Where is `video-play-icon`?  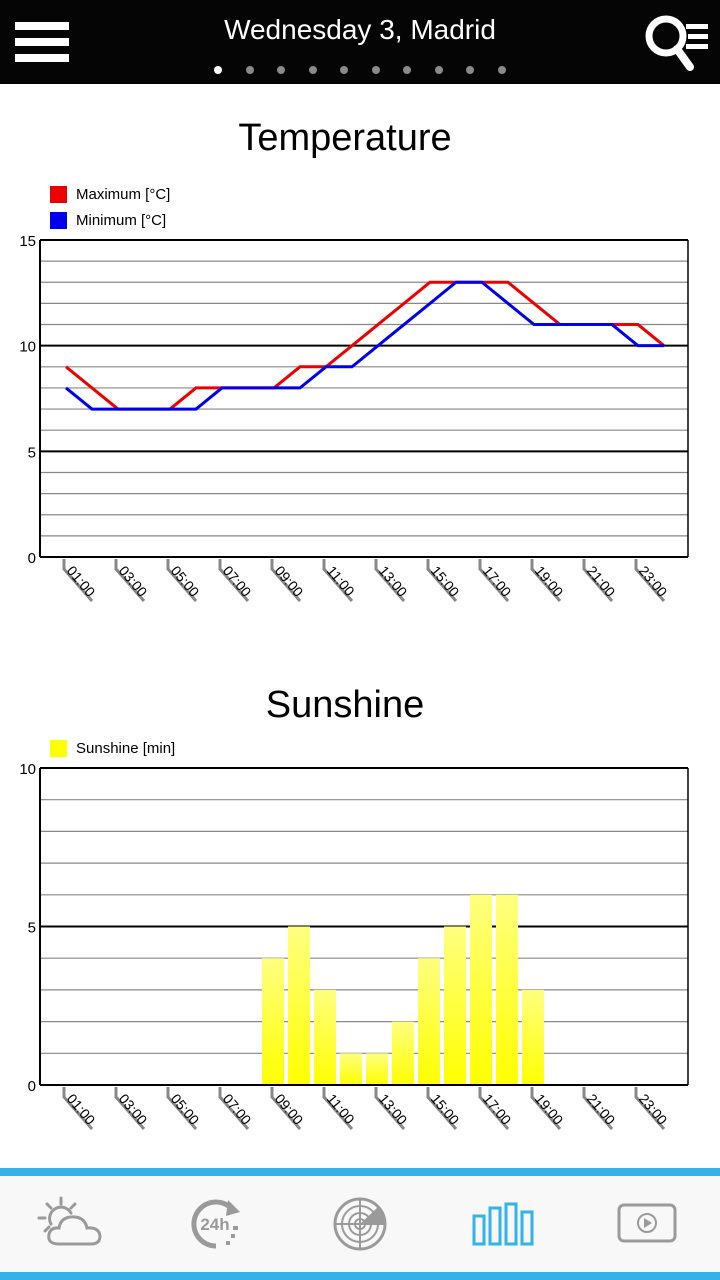
video-play-icon is located at coordinates (647, 1223).